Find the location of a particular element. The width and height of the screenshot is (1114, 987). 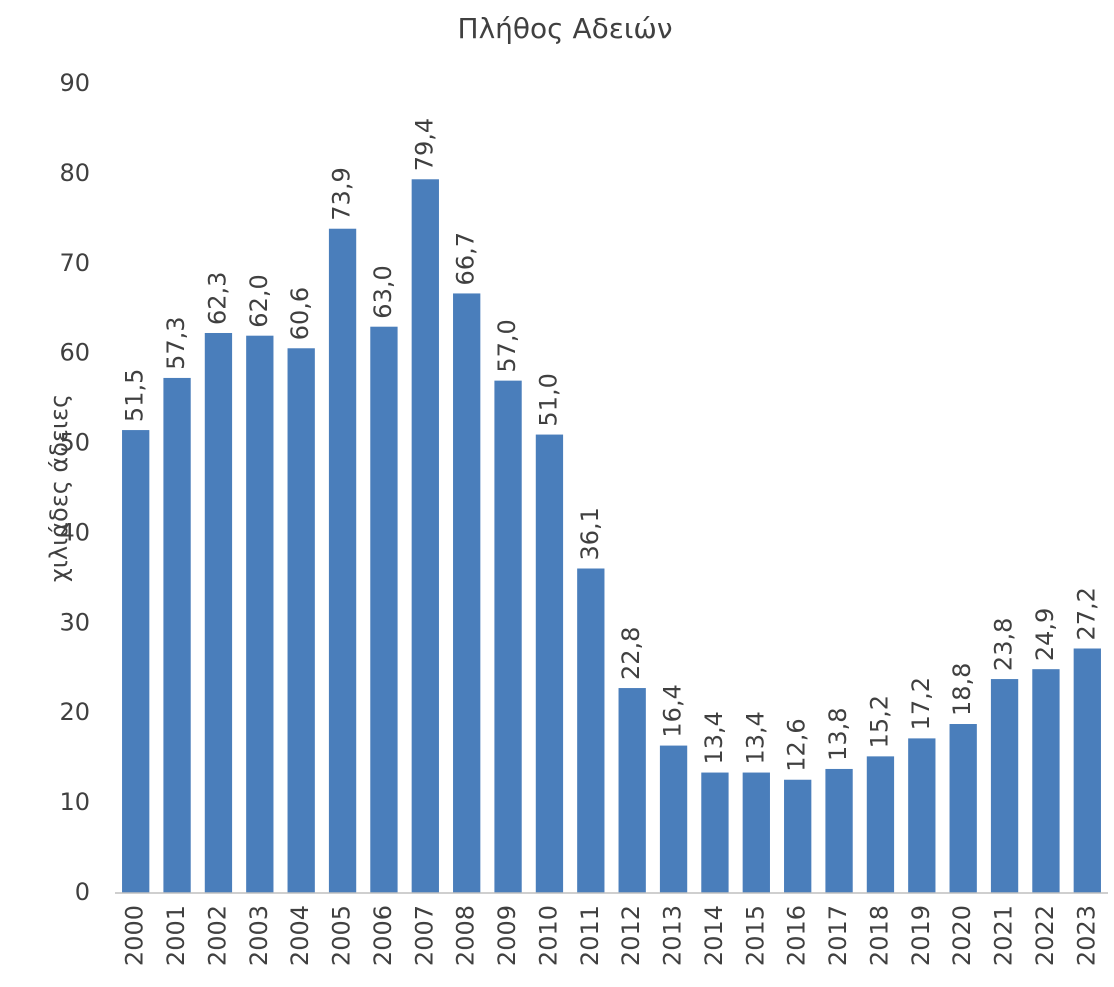

y-tick-label: 80 is located at coordinates (74, 173).